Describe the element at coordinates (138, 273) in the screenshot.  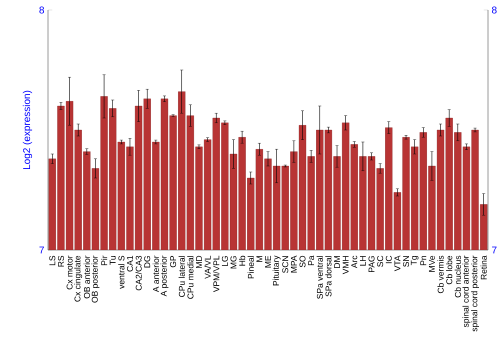
I see `x-tick-label: CA2/CA3` at that location.